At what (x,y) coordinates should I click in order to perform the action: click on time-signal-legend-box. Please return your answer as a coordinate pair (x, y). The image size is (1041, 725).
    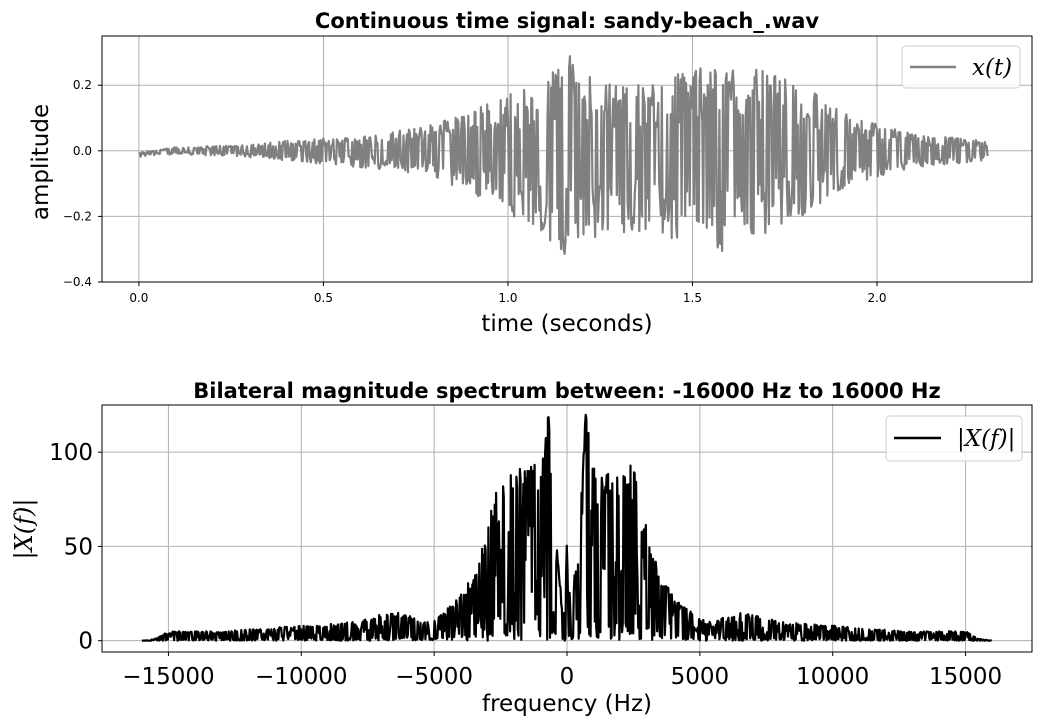
    Looking at the image, I should click on (961, 67).